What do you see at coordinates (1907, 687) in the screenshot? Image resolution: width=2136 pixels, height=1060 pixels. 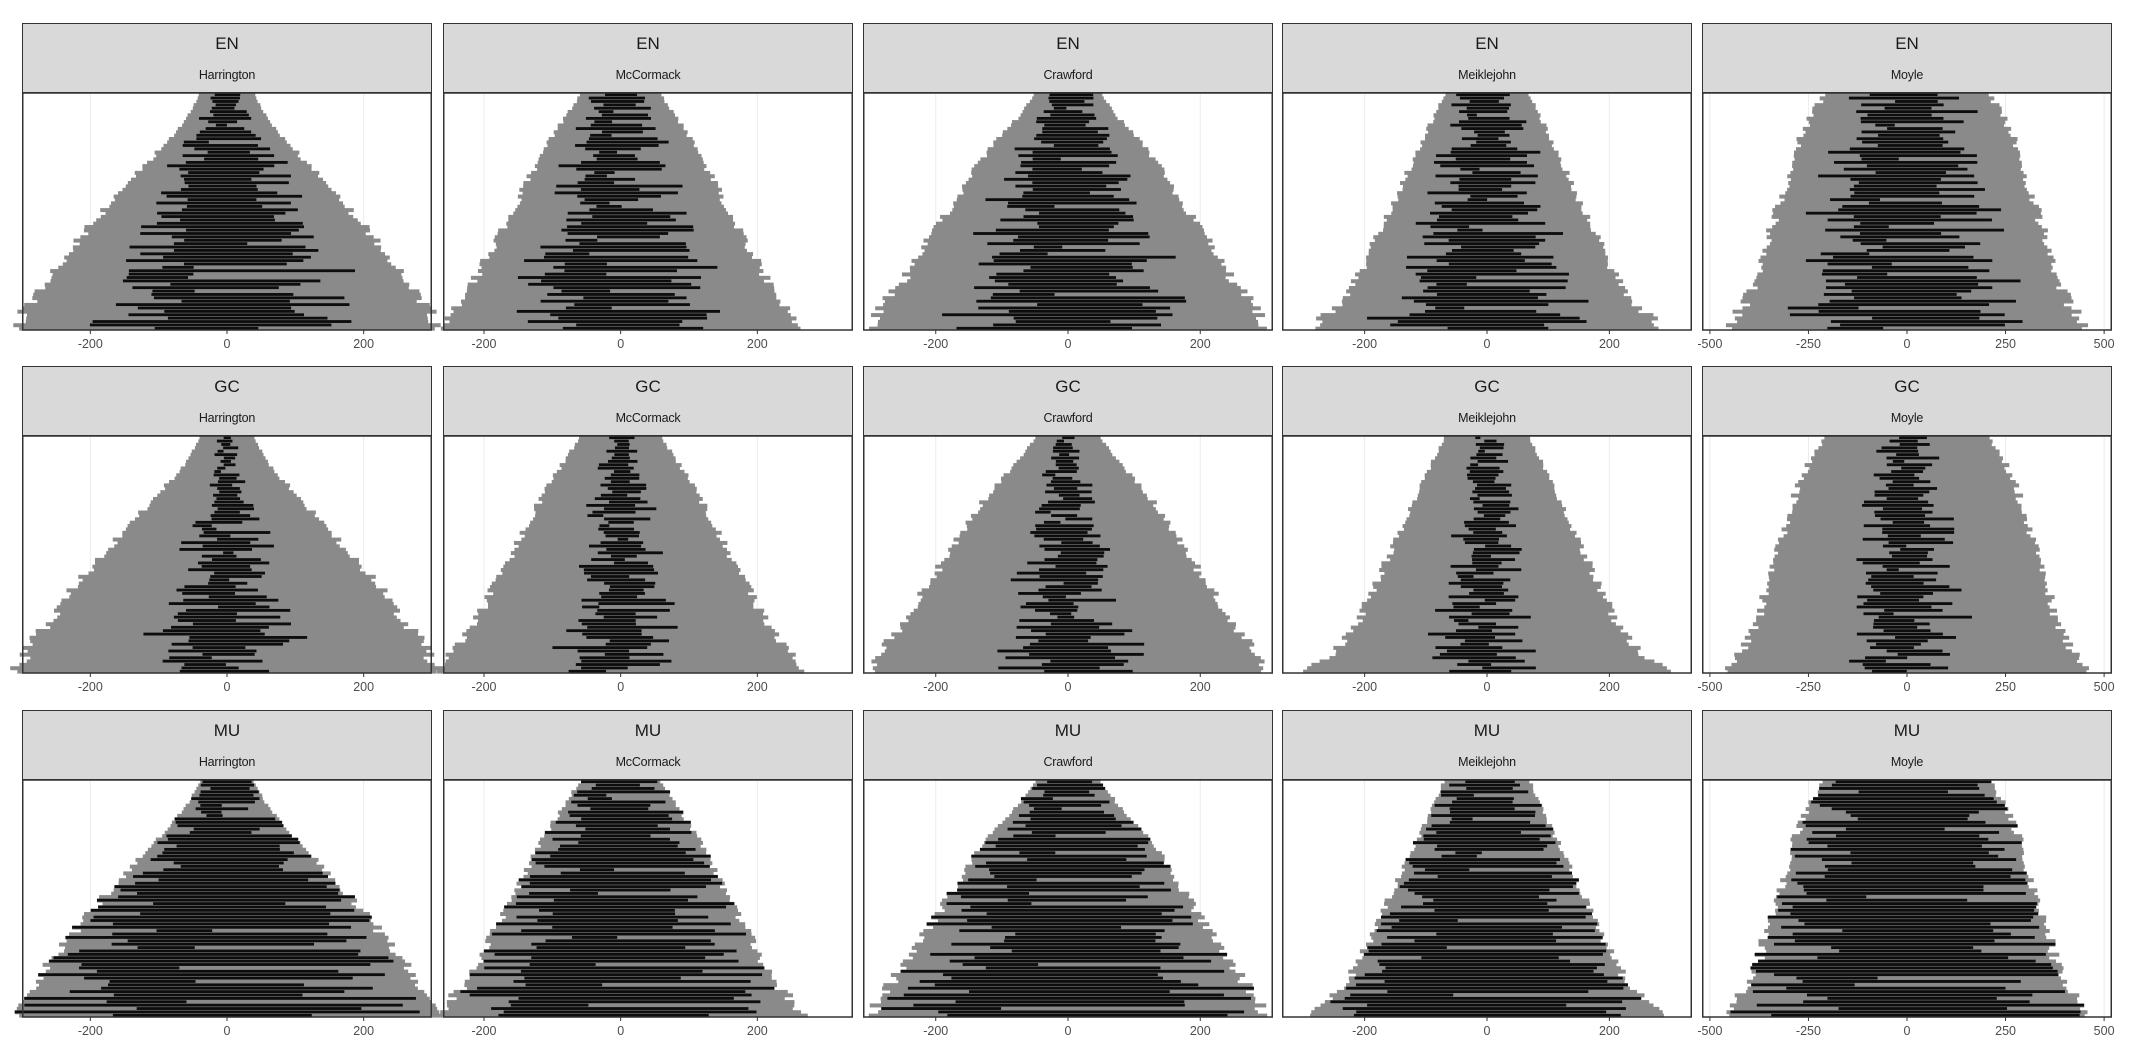 I see `x-tick-label: 0` at bounding box center [1907, 687].